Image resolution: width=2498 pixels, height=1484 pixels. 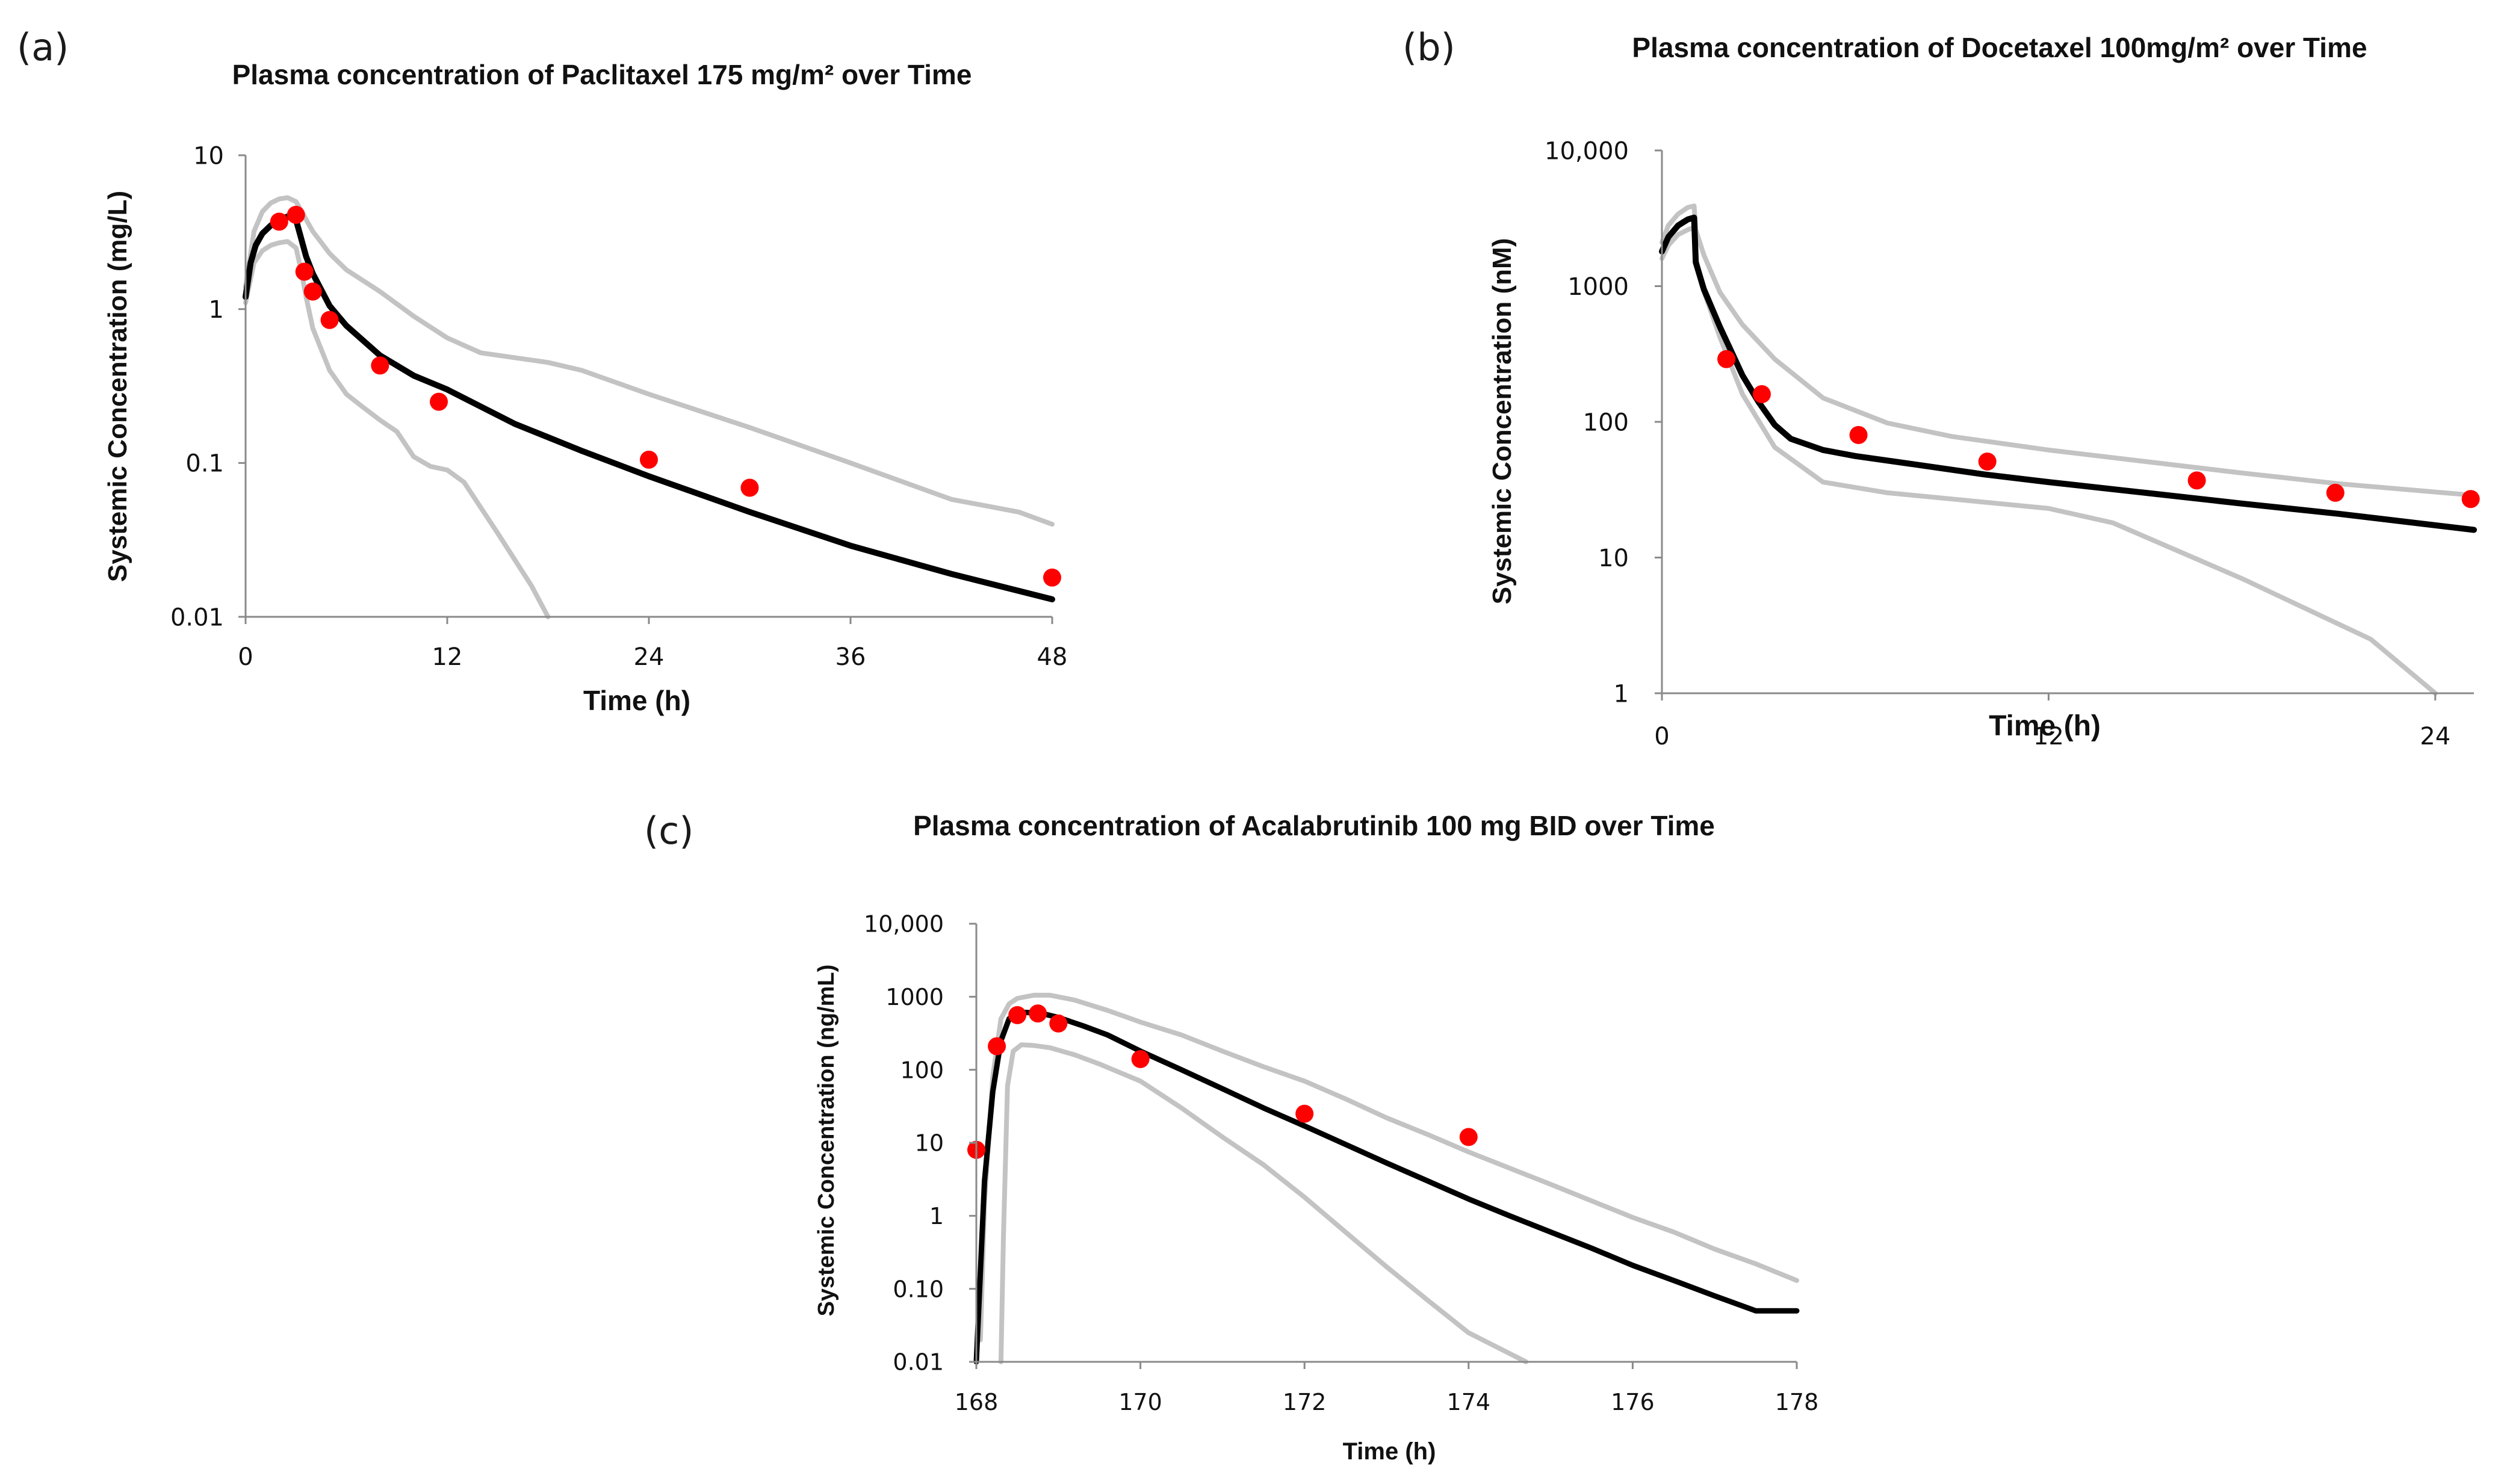 I want to click on panel-c-x-tick-label: 170, so click(x=1140, y=1402).